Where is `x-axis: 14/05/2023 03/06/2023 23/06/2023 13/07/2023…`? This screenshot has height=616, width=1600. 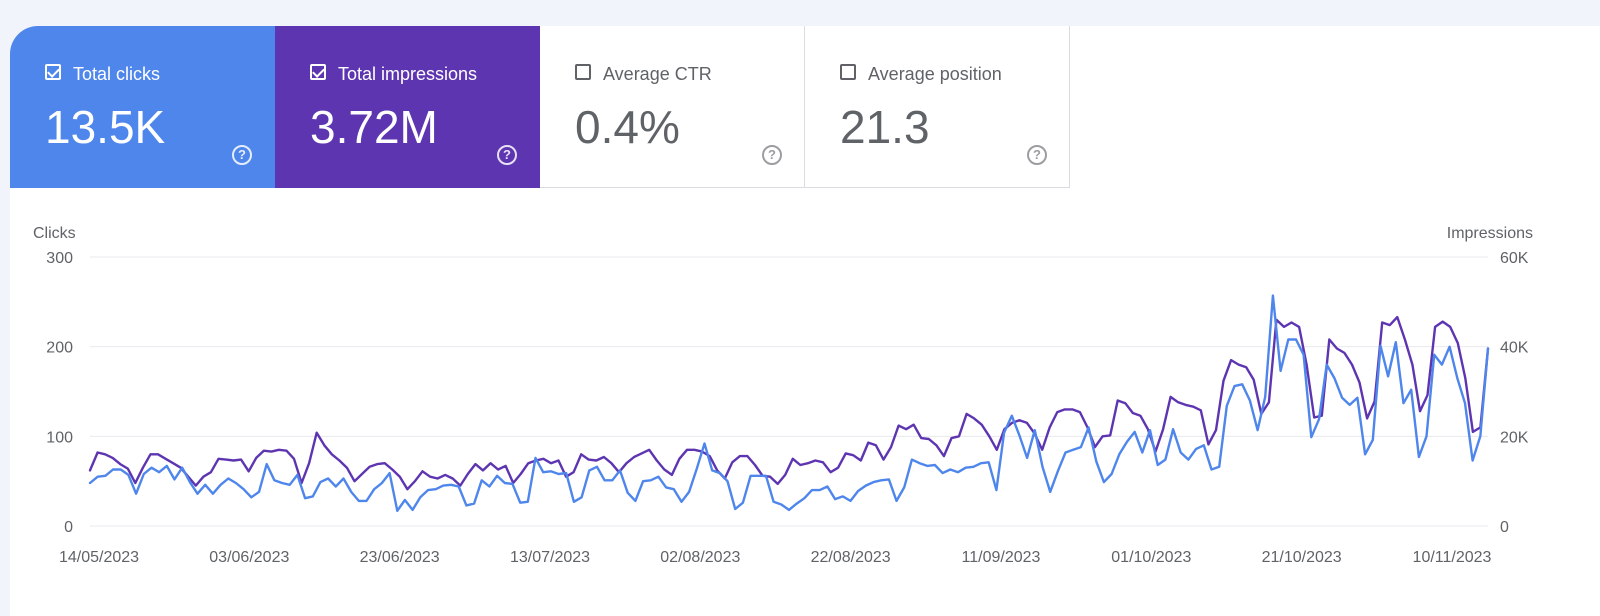 x-axis: 14/05/2023 03/06/2023 23/06/2023 13/07/2023… is located at coordinates (775, 557).